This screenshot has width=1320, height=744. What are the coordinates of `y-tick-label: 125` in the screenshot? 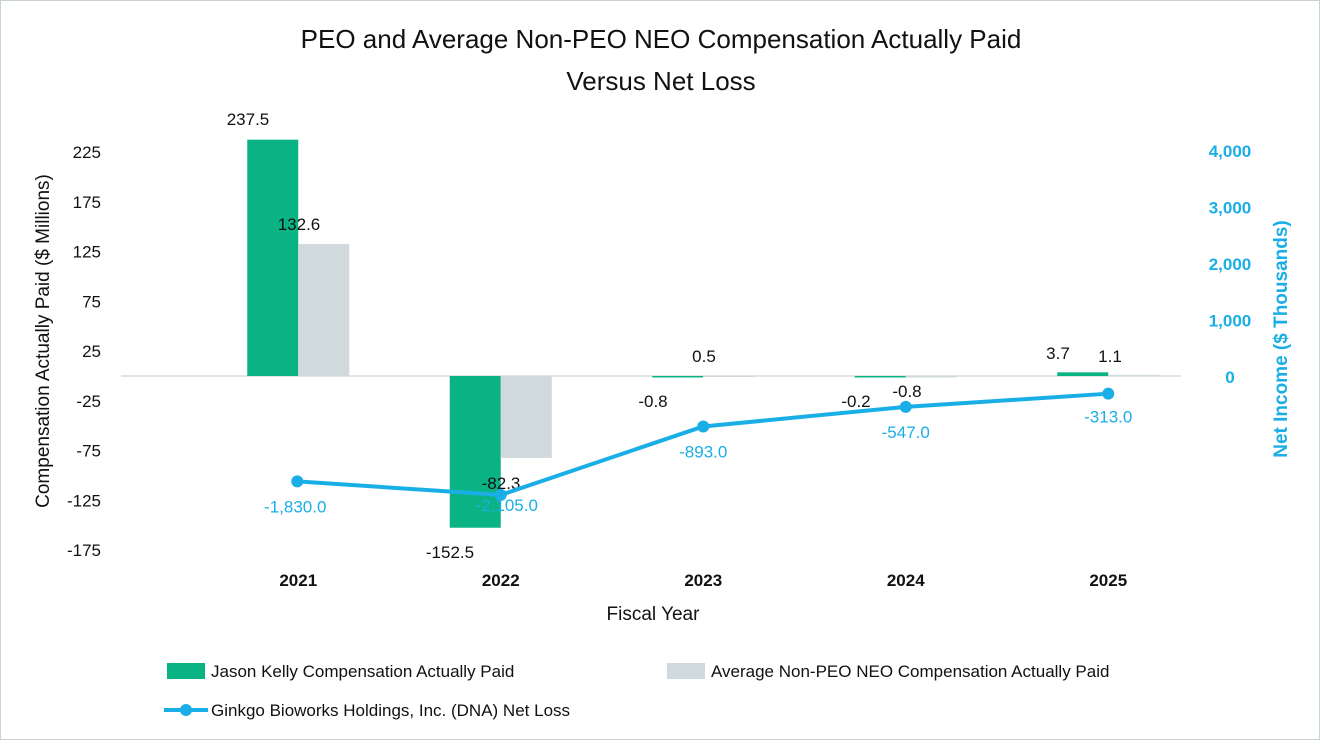 It's located at (87, 252).